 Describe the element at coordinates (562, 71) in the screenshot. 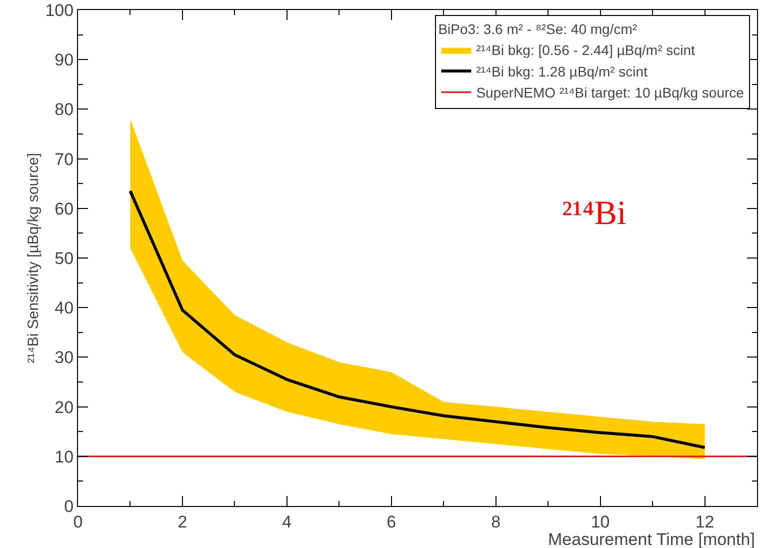

I see `legend-label: ²¹⁴Bi bkg: 1.28 µBq/m² scint` at that location.